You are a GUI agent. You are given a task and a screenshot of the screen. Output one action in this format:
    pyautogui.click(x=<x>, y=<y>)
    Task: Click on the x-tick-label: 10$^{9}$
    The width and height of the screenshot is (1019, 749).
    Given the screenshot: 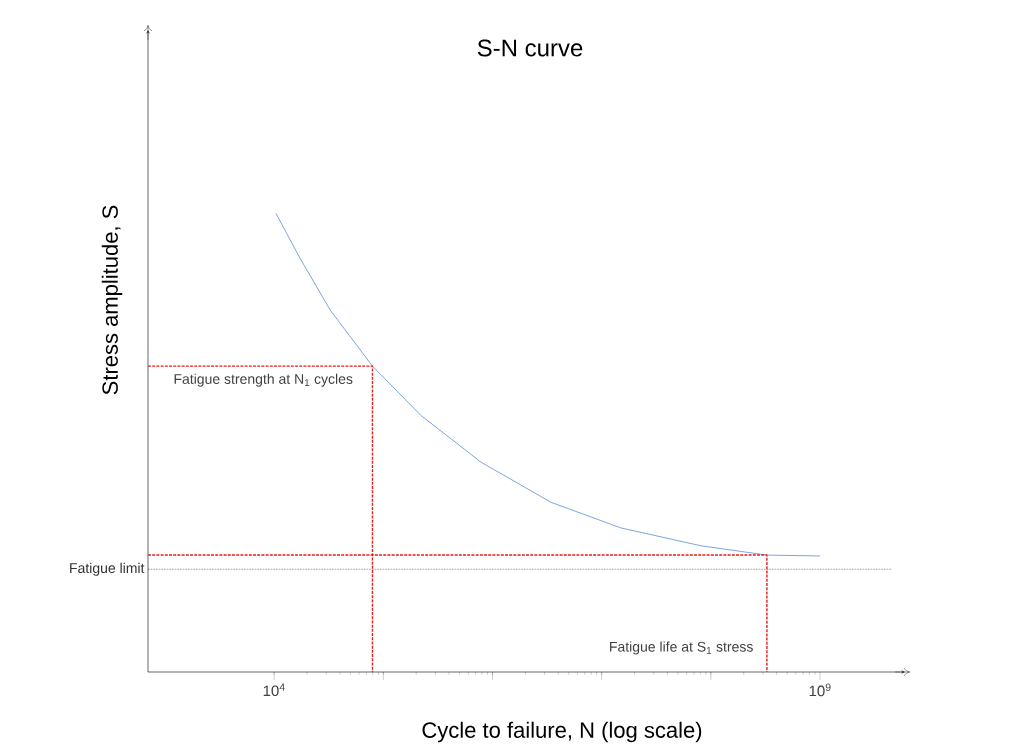 What is the action you would take?
    pyautogui.click(x=820, y=690)
    